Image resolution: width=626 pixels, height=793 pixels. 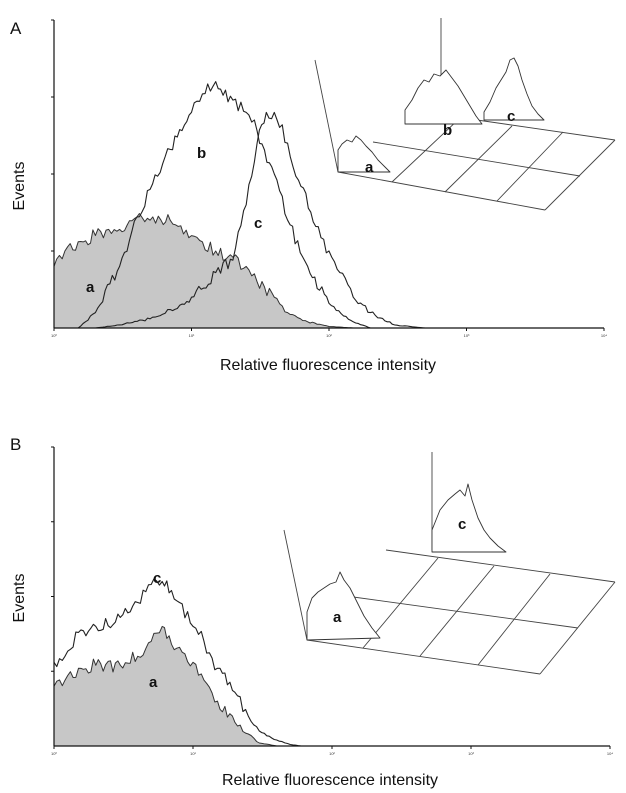 What do you see at coordinates (604, 335) in the screenshot?
I see `panel-a-x-tick-label: 10⁴` at bounding box center [604, 335].